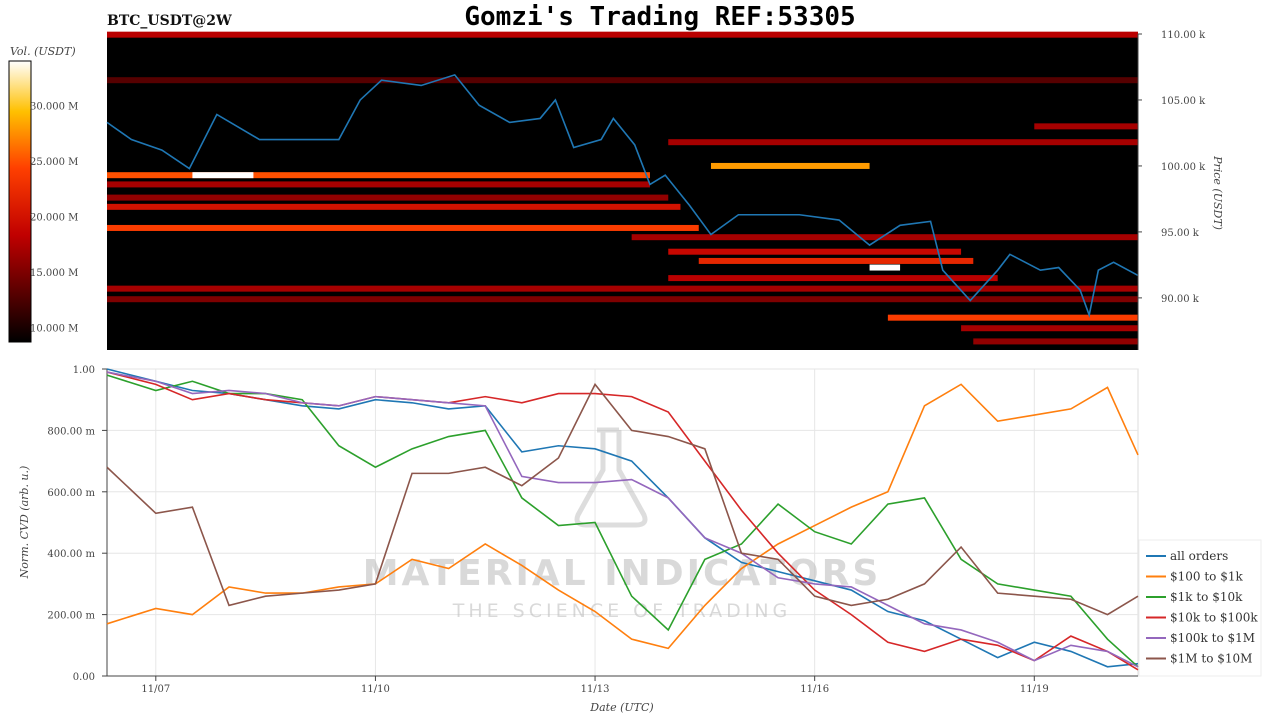  I want to click on colorbar-tick-label: 10.000 M, so click(54, 329).